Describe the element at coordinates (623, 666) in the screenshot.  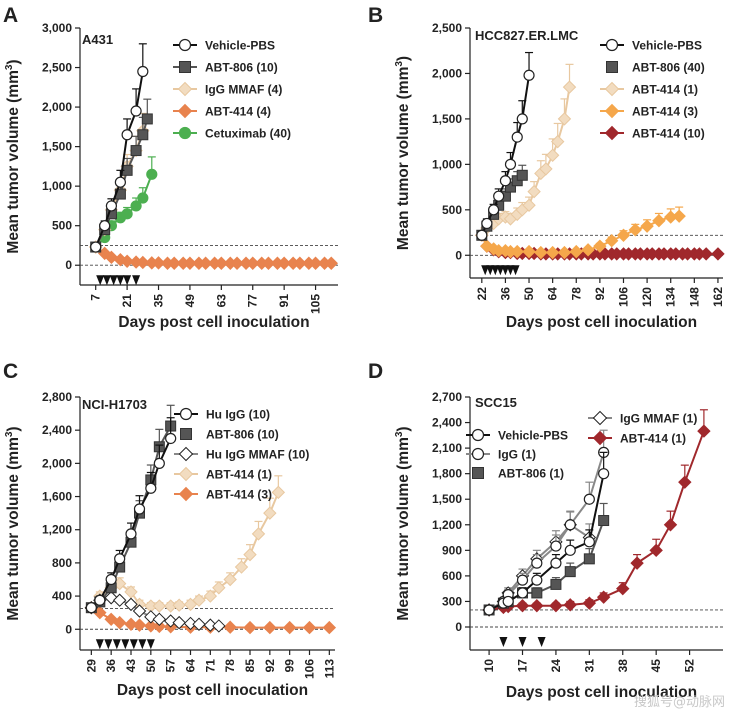
I see `x-tick-label: 38` at that location.